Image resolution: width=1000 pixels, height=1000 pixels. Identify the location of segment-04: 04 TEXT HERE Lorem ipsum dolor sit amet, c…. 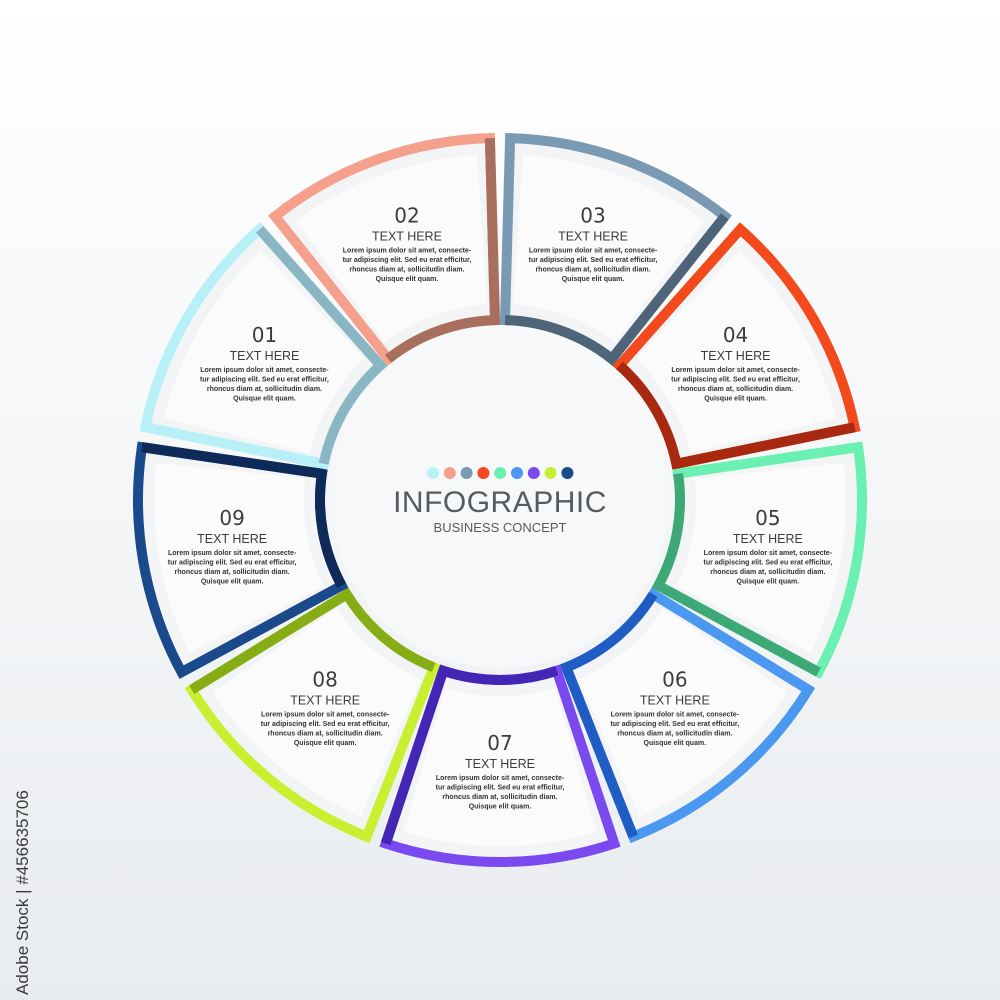
(736, 346).